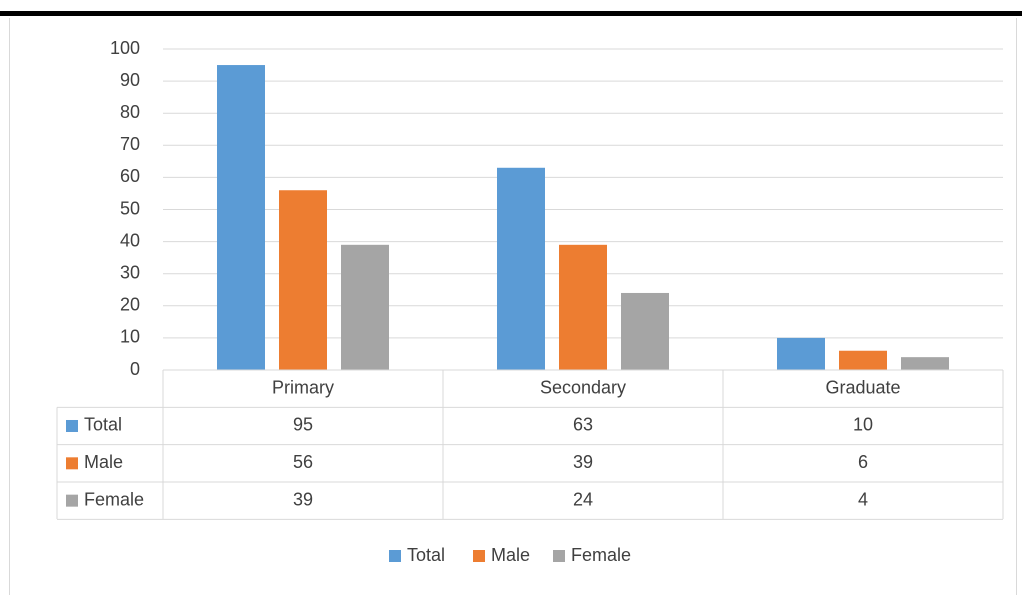 The width and height of the screenshot is (1022, 595). I want to click on table-series-label: Female, so click(114, 499).